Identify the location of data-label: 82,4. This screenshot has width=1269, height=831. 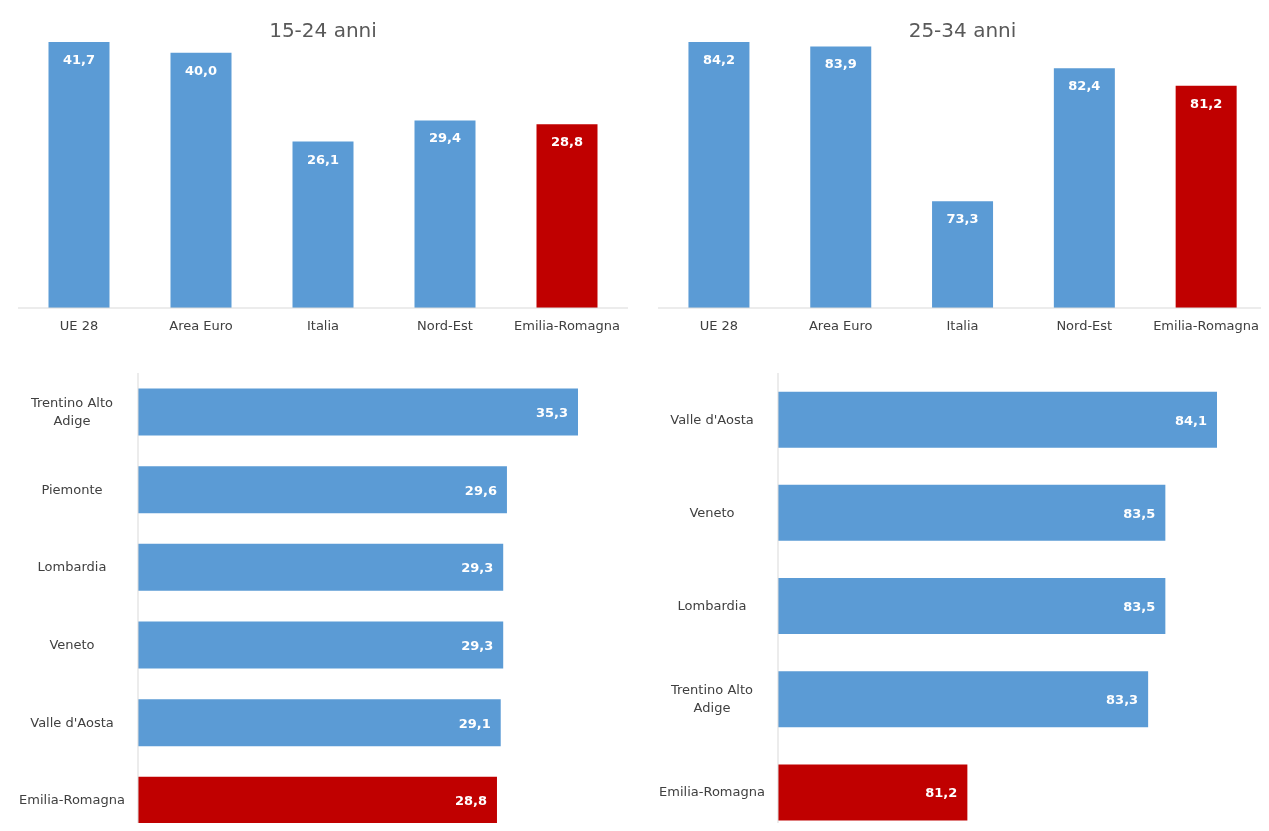
(1084, 86).